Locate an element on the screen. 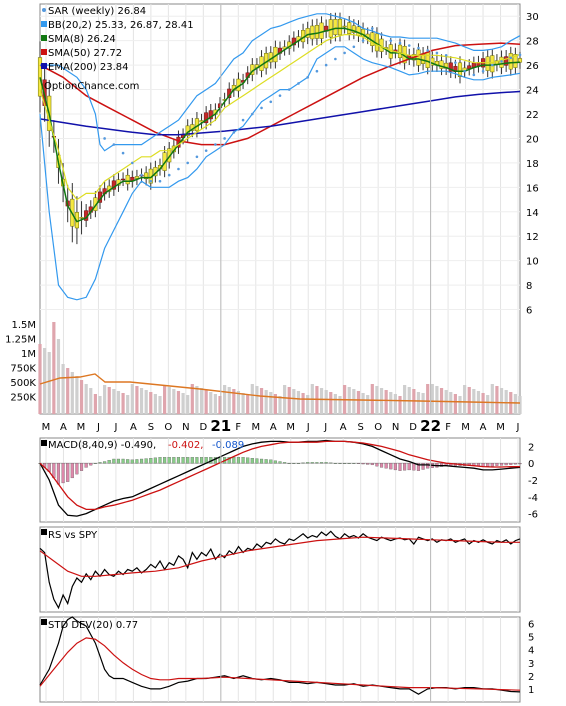 This screenshot has height=706, width=566. legend-label: SMA(8) 26.24 is located at coordinates (82, 39).